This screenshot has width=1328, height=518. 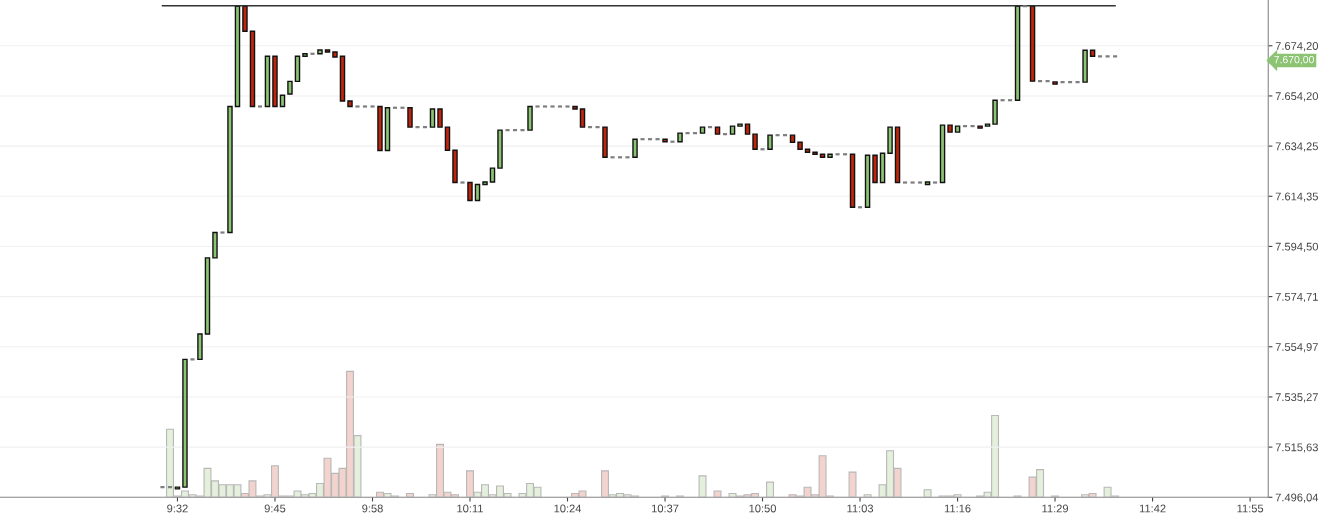 I want to click on x-tick-label: 11:42, so click(x=1152, y=508).